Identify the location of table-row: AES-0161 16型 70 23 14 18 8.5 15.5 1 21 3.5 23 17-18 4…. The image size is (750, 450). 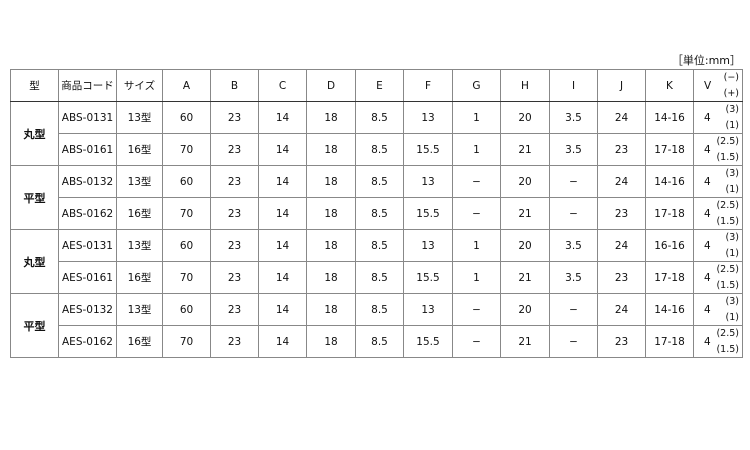
(377, 277).